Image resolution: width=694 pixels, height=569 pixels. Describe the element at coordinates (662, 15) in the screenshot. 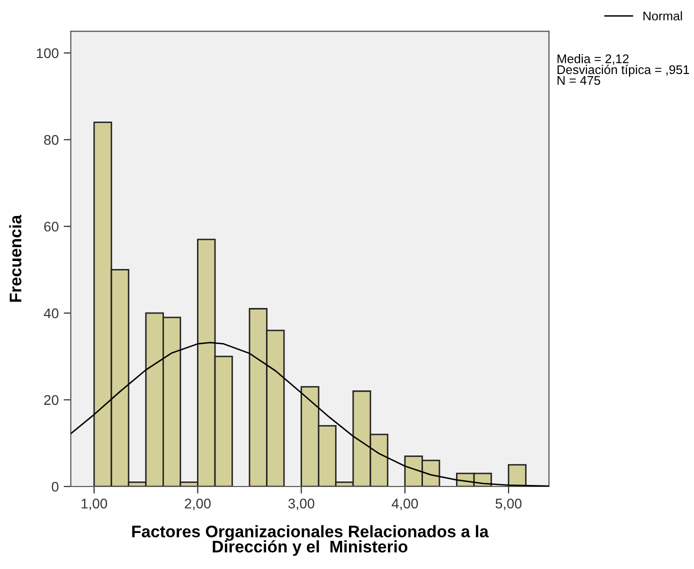

I see `legend-label: Normal` at that location.